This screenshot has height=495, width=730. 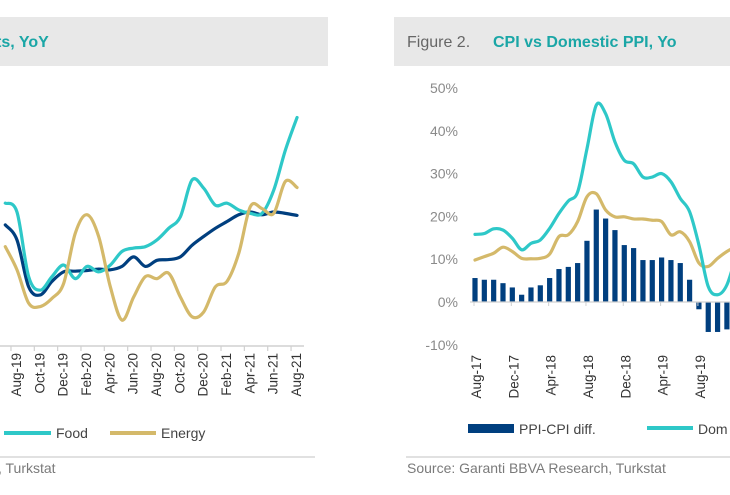 What do you see at coordinates (601, 229) in the screenshot?
I see `right-series-line-unlabeled` at bounding box center [601, 229].